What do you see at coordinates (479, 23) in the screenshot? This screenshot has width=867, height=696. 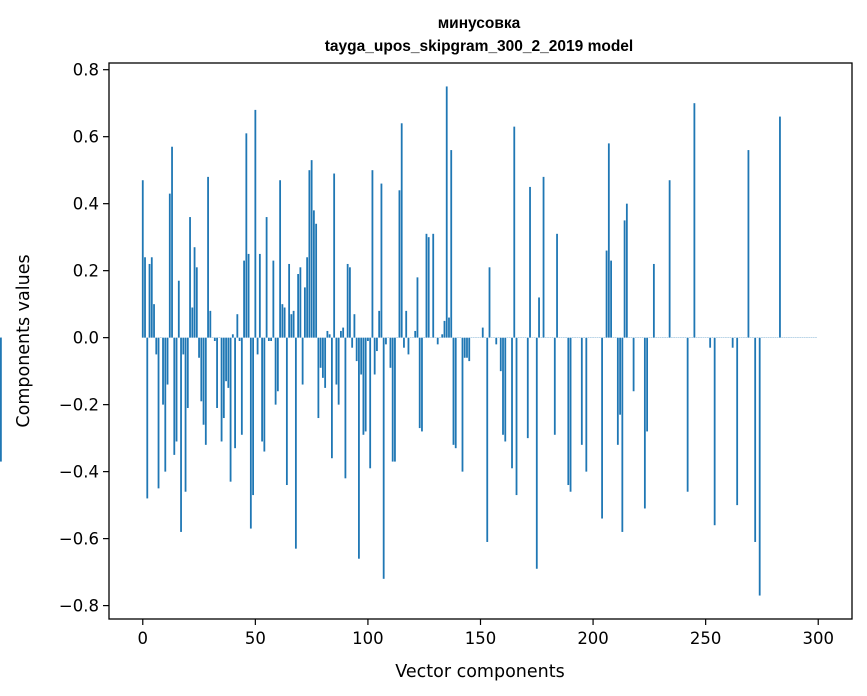 I see `chart-title: минусовка` at bounding box center [479, 23].